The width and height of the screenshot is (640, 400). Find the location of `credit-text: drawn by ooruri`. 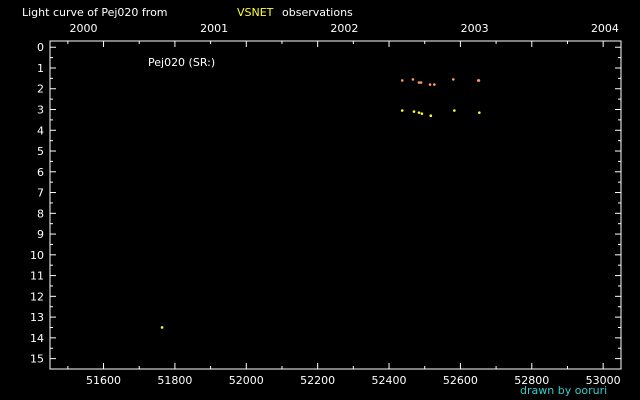

credit-text: drawn by ooruri is located at coordinates (563, 390).